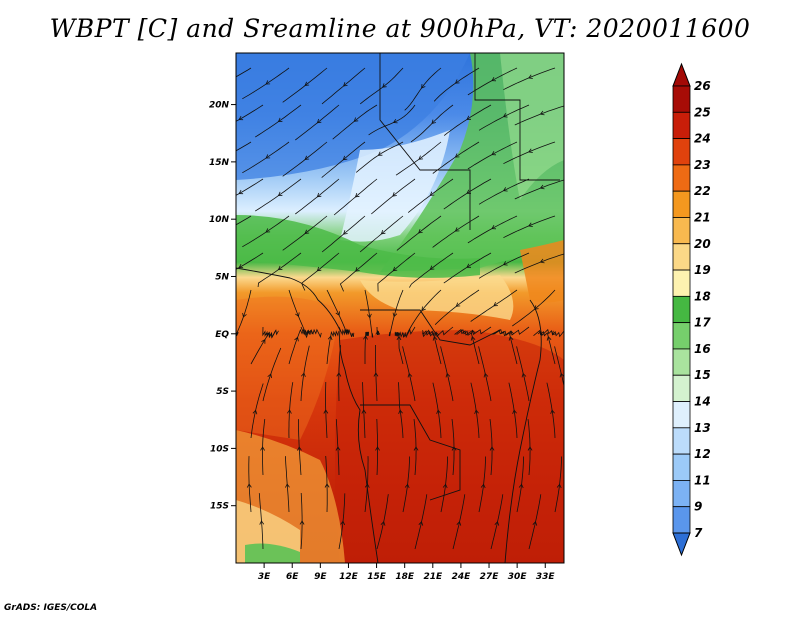  Describe the element at coordinates (681, 74) in the screenshot. I see `colorbar-high-tip` at that location.